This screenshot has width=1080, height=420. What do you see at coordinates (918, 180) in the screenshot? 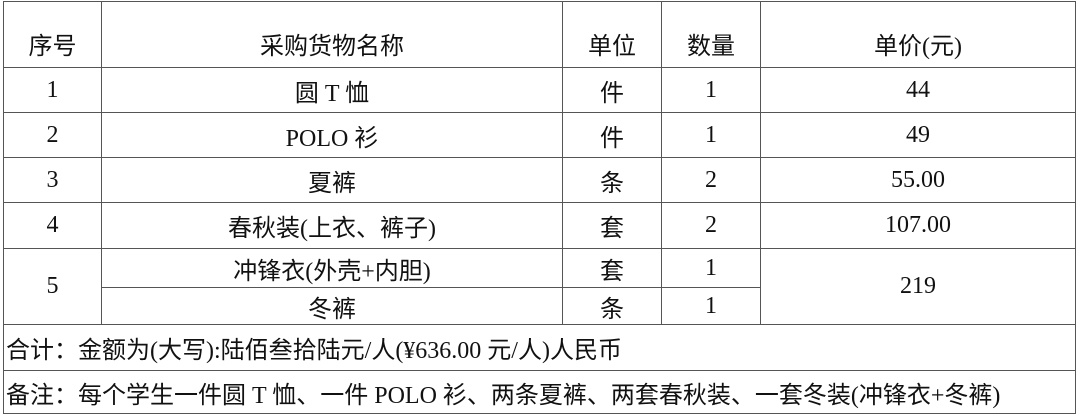
I see `cell-price: 55.00` at bounding box center [918, 180].